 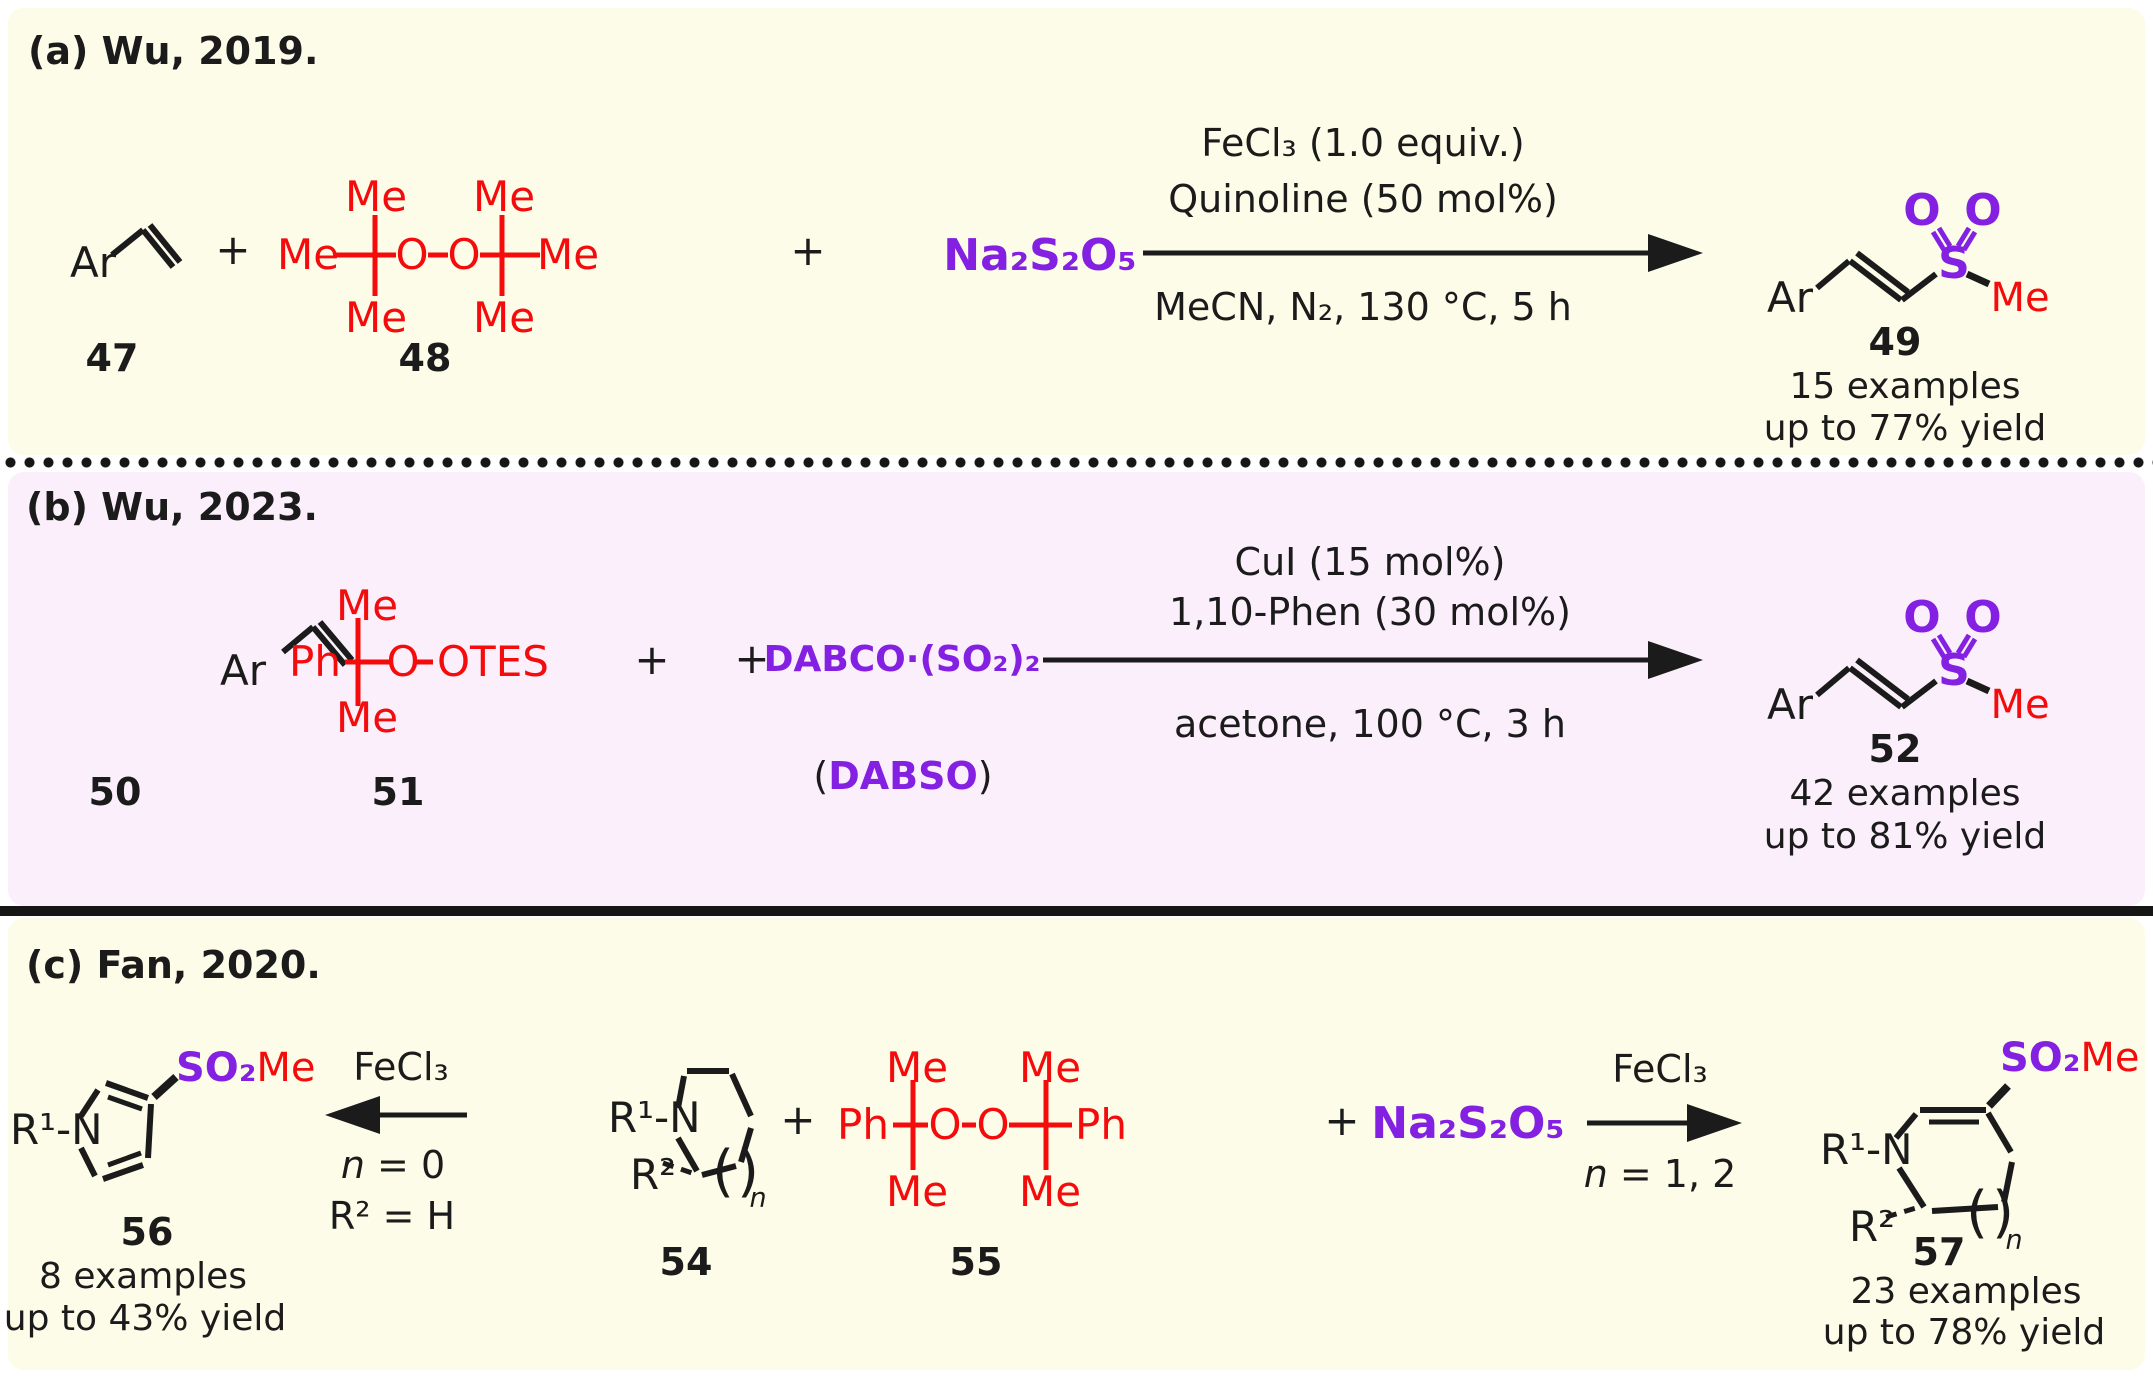 I want to click on dabso-paren-close: ), so click(x=985, y=776).